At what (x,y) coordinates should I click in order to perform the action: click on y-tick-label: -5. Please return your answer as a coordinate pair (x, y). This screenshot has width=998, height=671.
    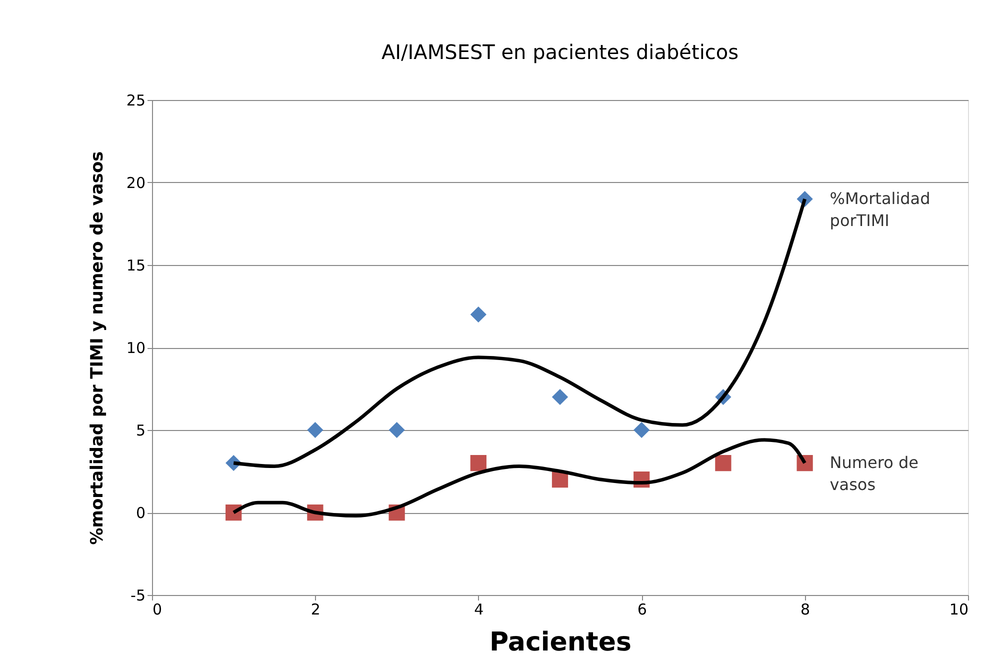
    Looking at the image, I should click on (138, 595).